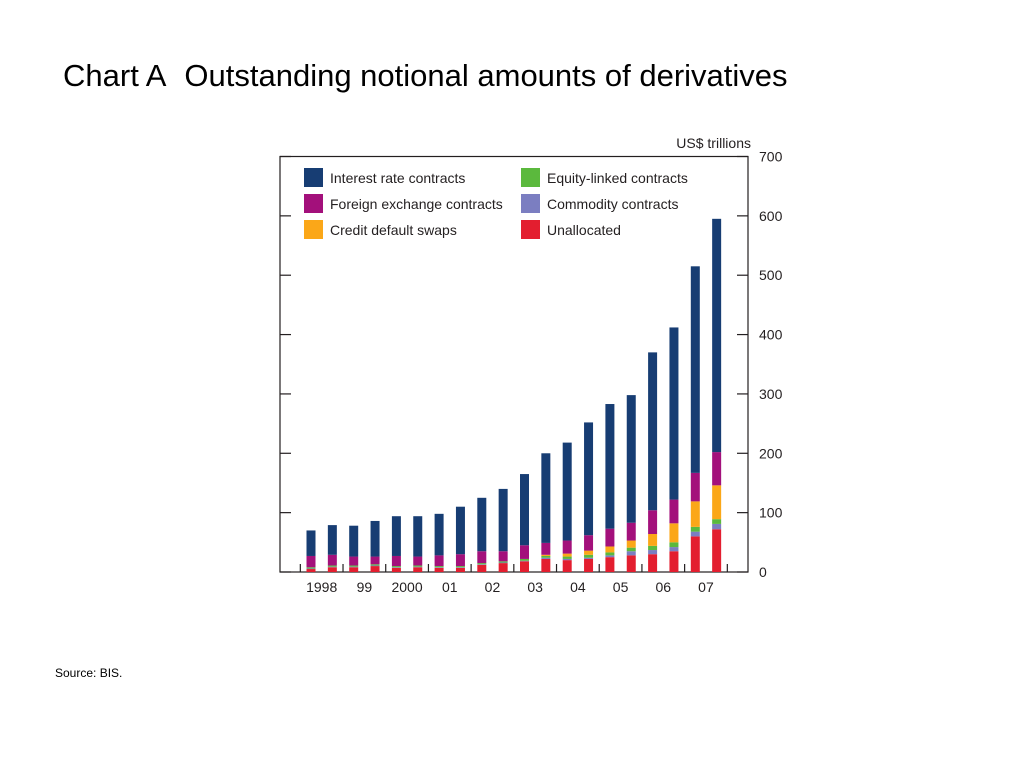 This screenshot has height=768, width=1024. What do you see at coordinates (406, 587) in the screenshot?
I see `x-tick-label: 2000` at bounding box center [406, 587].